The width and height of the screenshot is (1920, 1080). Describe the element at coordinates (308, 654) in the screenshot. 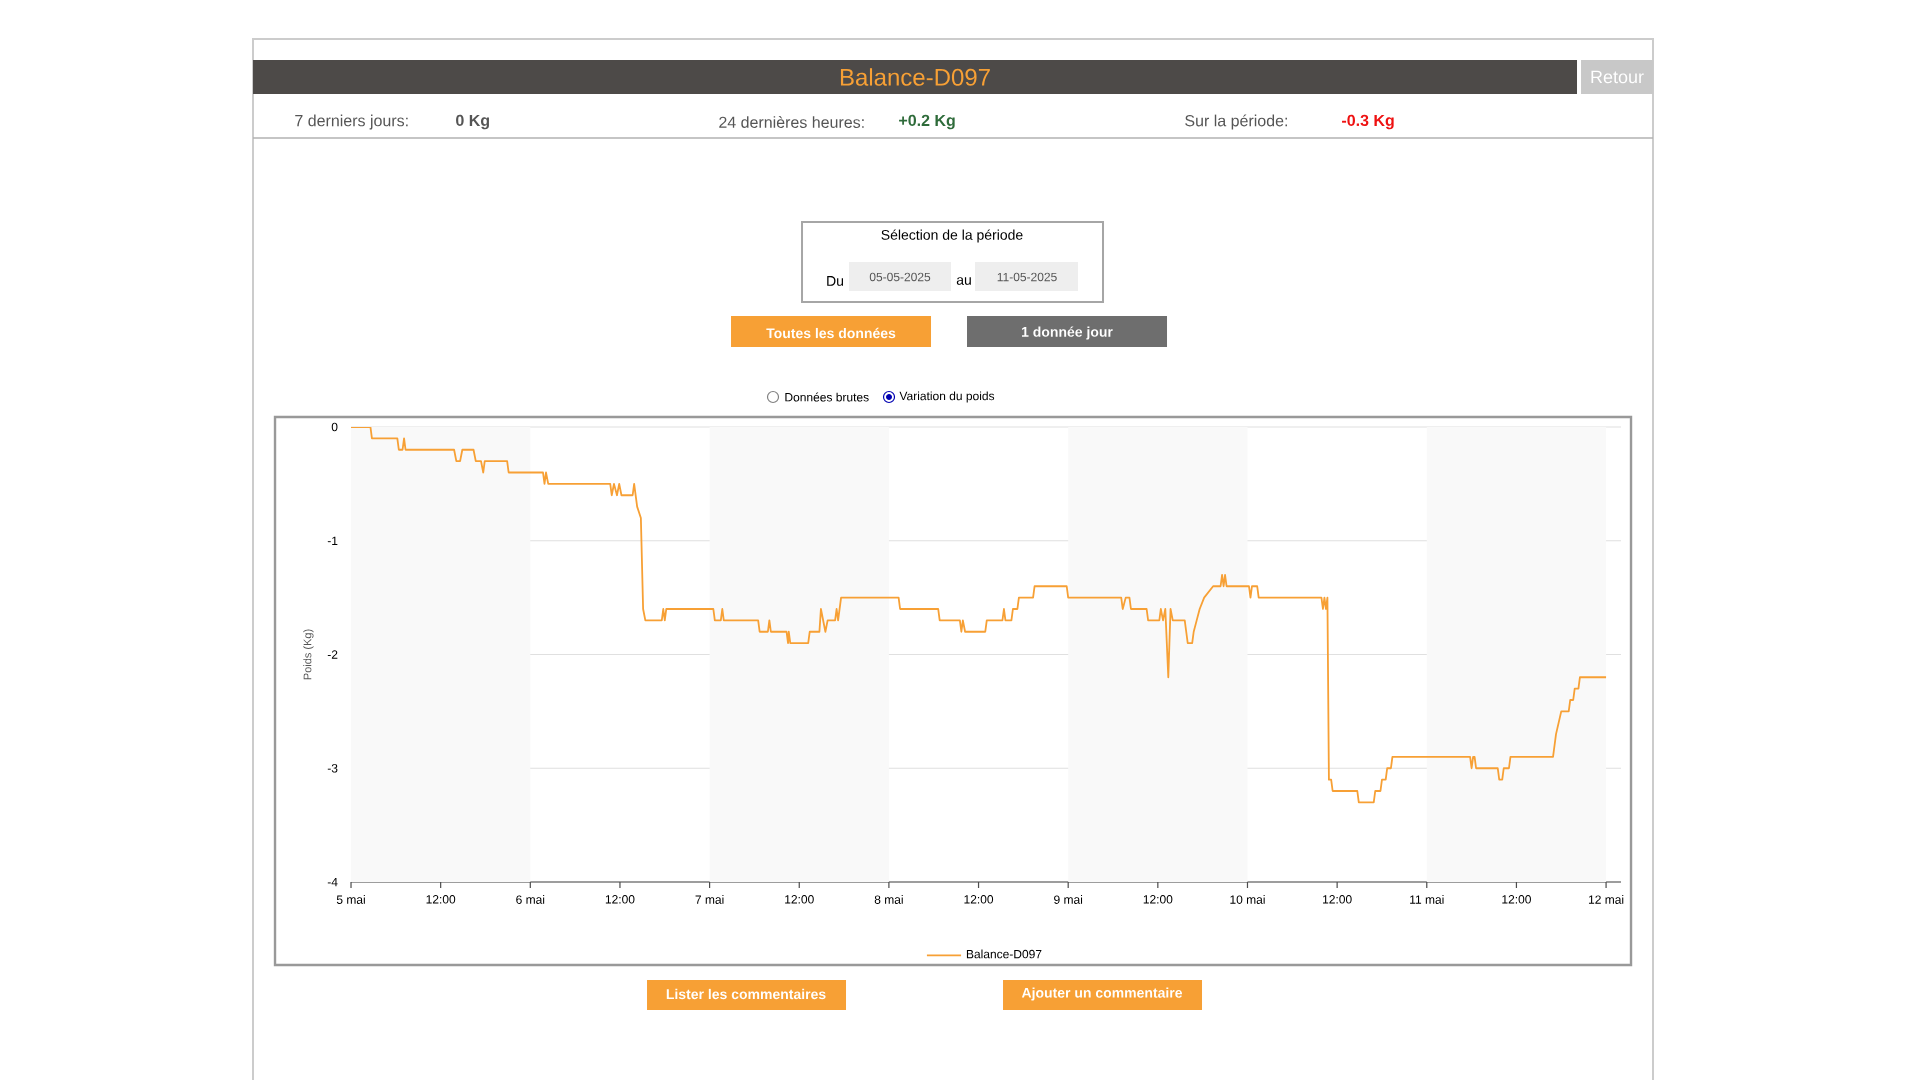

I see `y-axis-title: Poids (Kg)` at that location.